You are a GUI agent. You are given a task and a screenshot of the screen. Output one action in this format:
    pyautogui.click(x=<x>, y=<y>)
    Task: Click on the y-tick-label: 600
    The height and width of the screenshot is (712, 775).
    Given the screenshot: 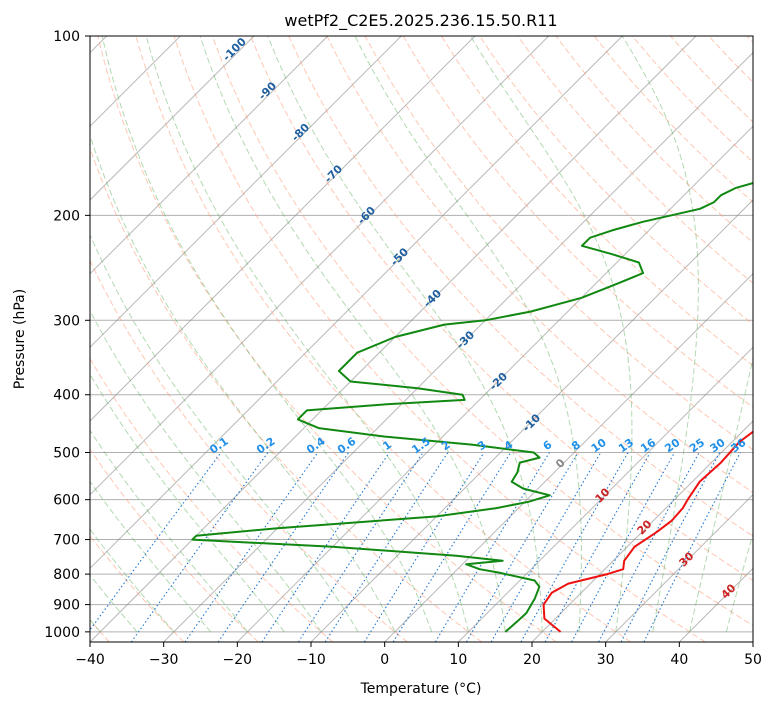 What is the action you would take?
    pyautogui.click(x=66, y=501)
    